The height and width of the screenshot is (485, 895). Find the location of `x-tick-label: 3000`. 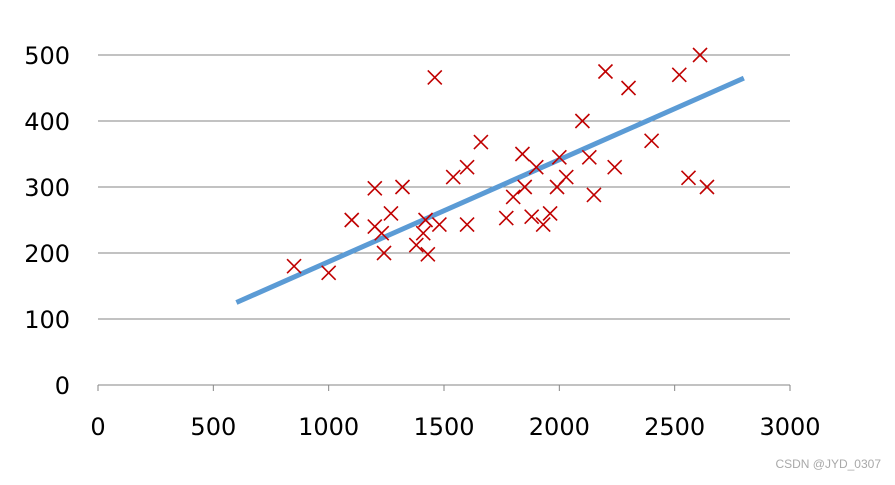

x-tick-label: 3000 is located at coordinates (789, 427).